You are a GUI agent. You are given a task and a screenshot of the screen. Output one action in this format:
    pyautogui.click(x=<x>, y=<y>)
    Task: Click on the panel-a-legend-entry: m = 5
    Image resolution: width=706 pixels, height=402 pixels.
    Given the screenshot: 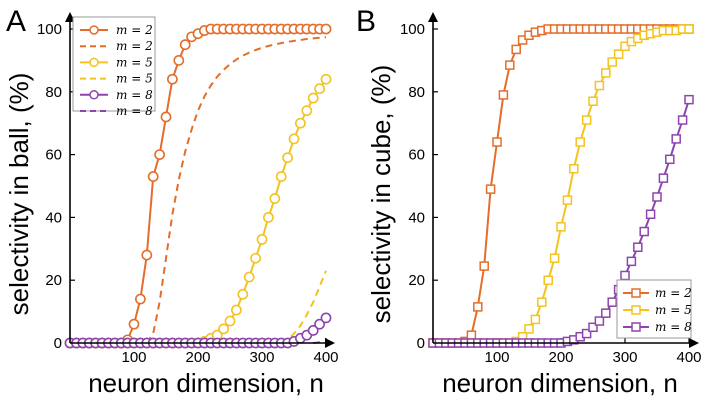 What is the action you would take?
    pyautogui.click(x=116, y=62)
    